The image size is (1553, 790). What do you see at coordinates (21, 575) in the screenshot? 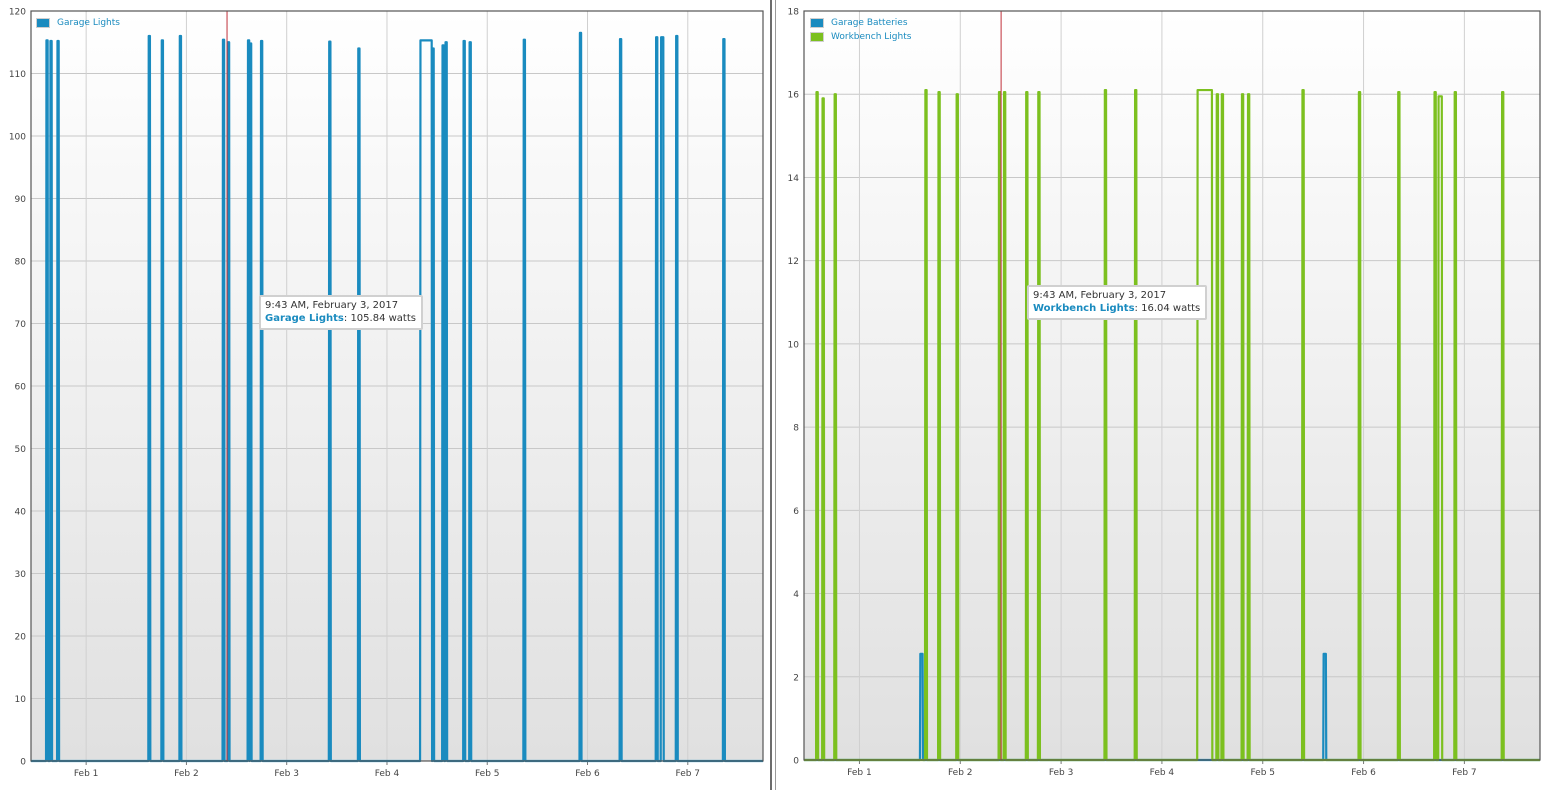
I see `y-tick-label: 30` at bounding box center [21, 575].